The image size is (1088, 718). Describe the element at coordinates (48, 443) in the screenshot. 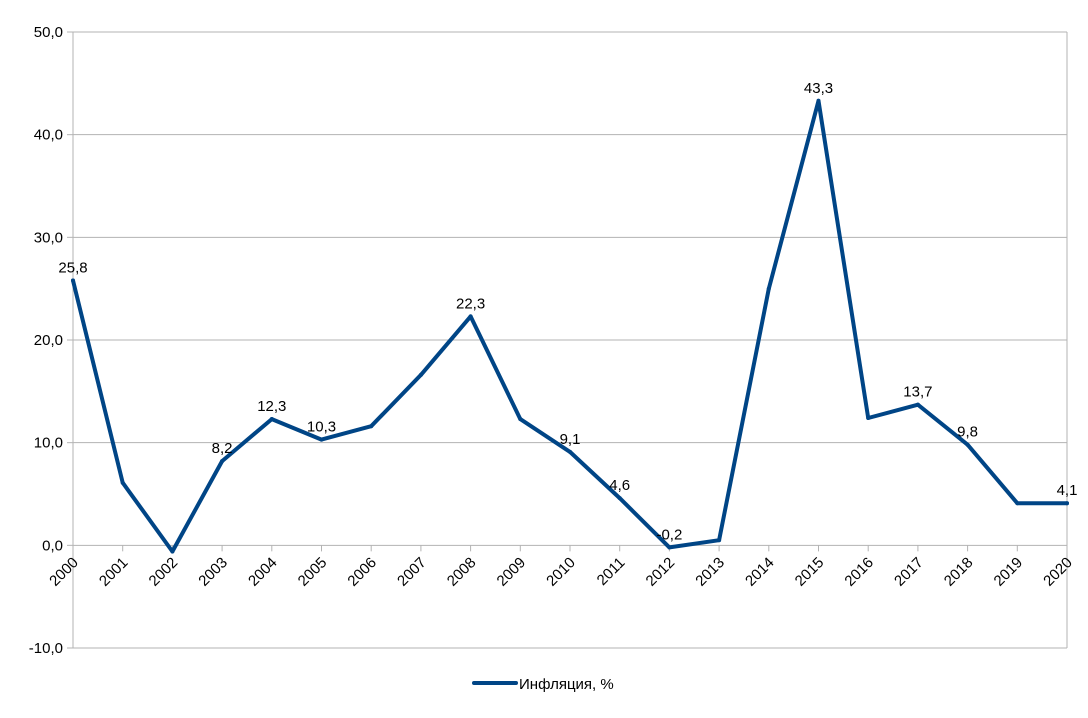

I see `y-tick-label: 10,0` at that location.